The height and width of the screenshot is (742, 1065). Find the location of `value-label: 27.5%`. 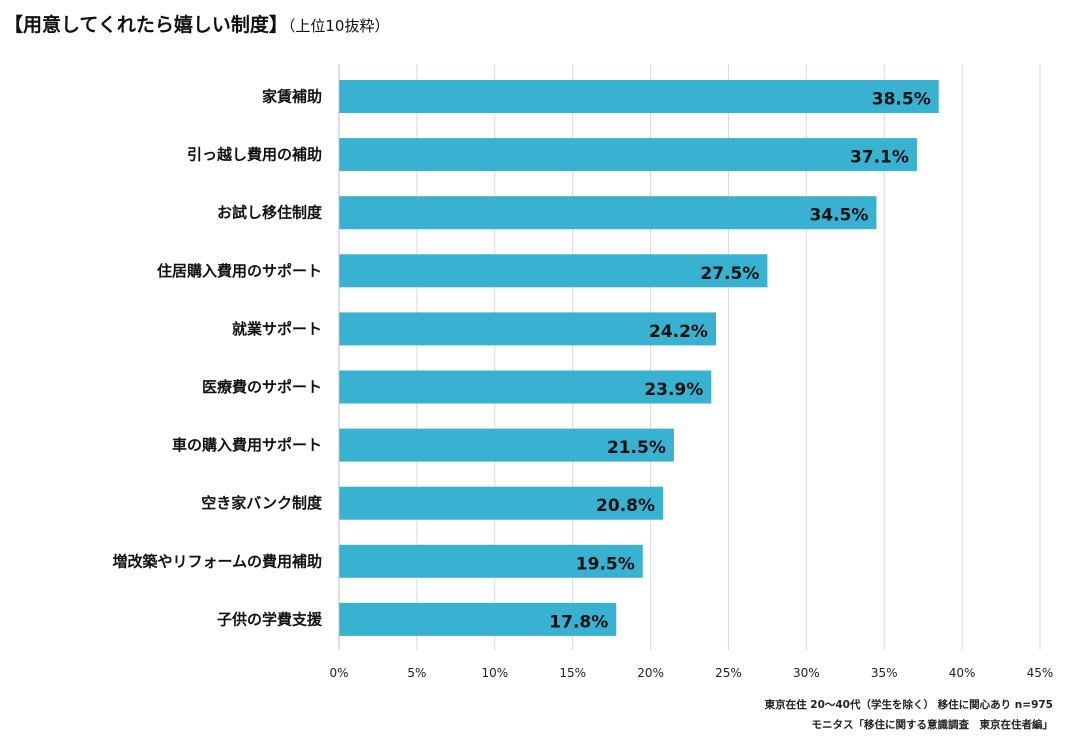

value-label: 27.5% is located at coordinates (729, 274).